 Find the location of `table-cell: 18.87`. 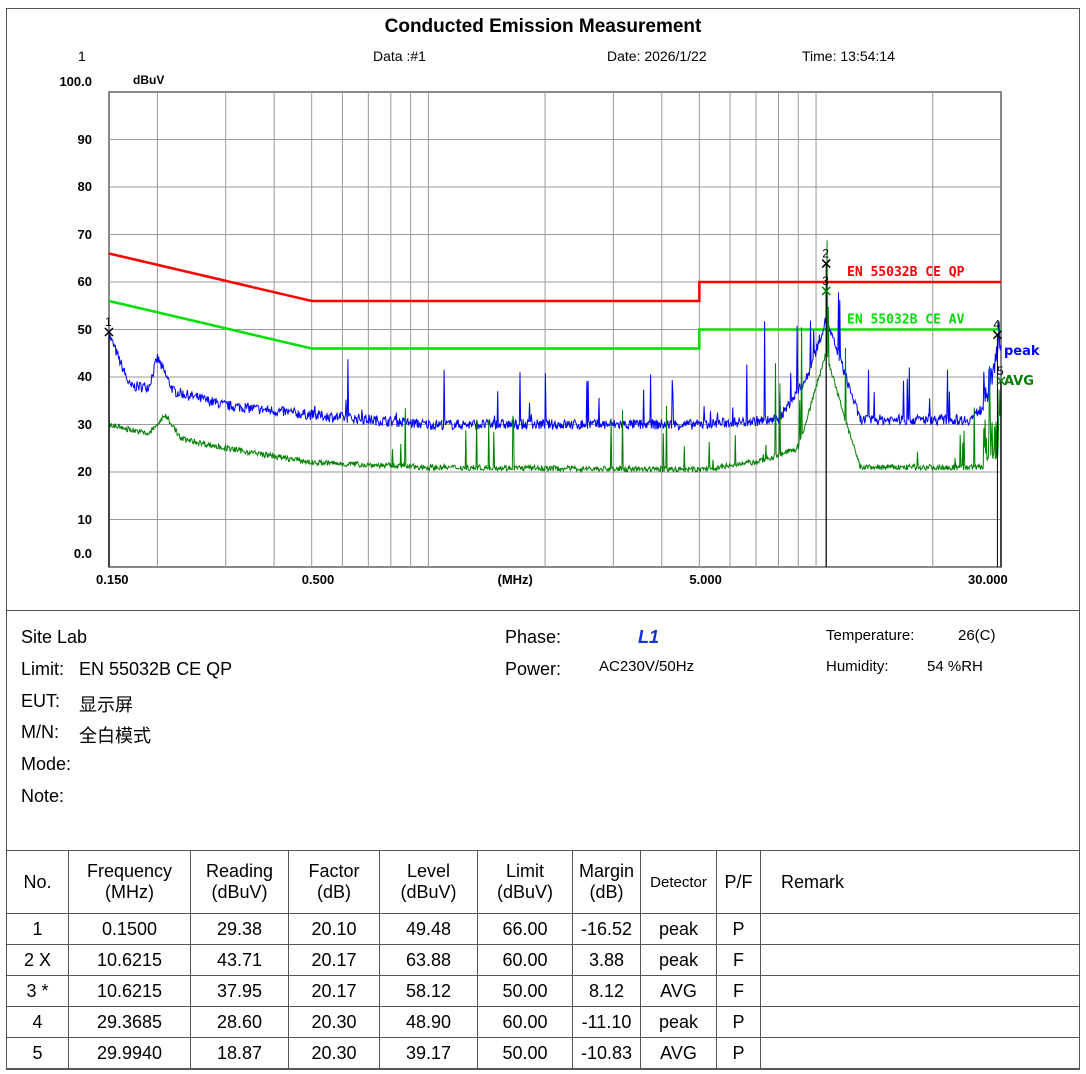

table-cell: 18.87 is located at coordinates (239, 1053).